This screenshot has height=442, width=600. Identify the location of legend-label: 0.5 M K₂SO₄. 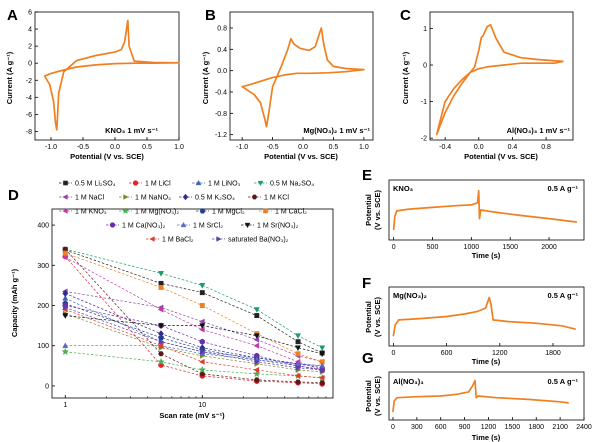
(215, 198).